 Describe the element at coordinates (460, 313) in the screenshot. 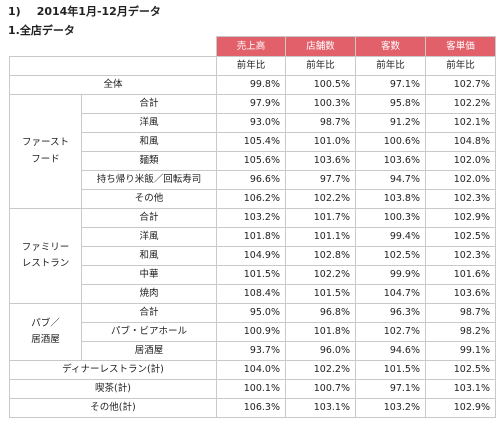

I see `value-cell: 98.7%` at that location.